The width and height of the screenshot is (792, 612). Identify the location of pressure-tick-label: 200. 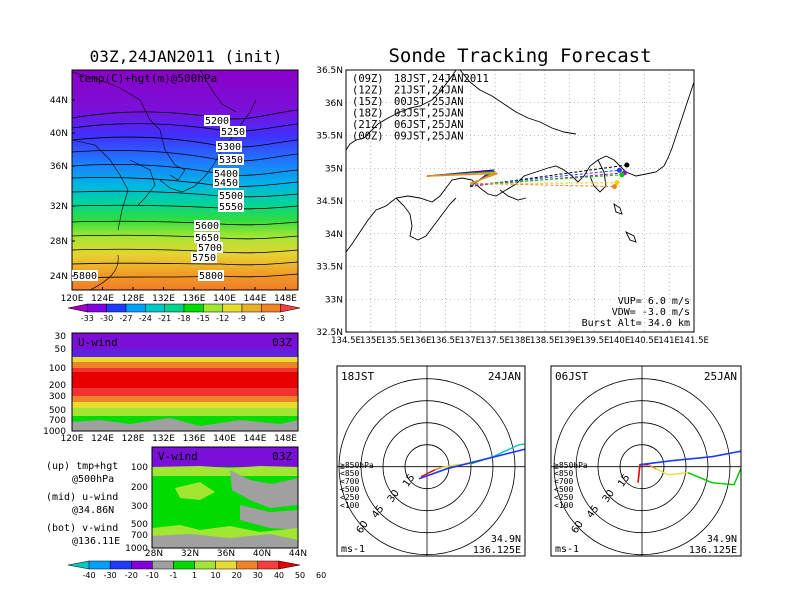
(57, 386).